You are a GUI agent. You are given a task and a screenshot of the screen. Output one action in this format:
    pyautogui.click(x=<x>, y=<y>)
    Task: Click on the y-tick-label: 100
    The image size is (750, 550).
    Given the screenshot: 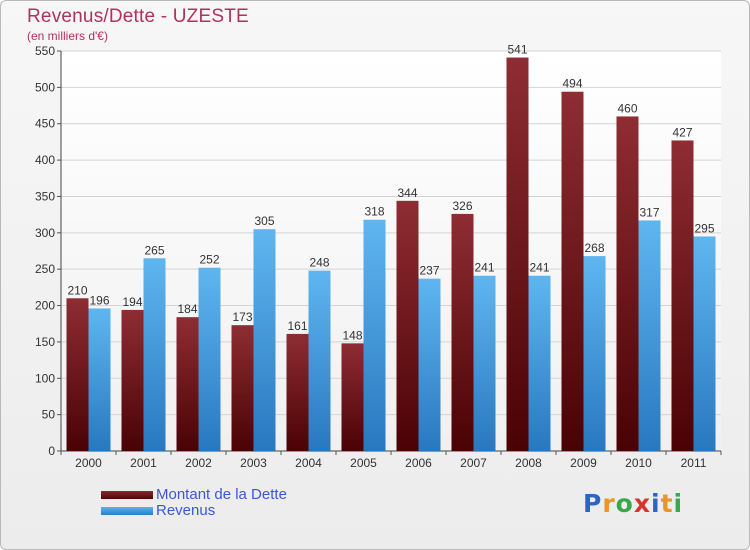 What is the action you would take?
    pyautogui.click(x=45, y=378)
    